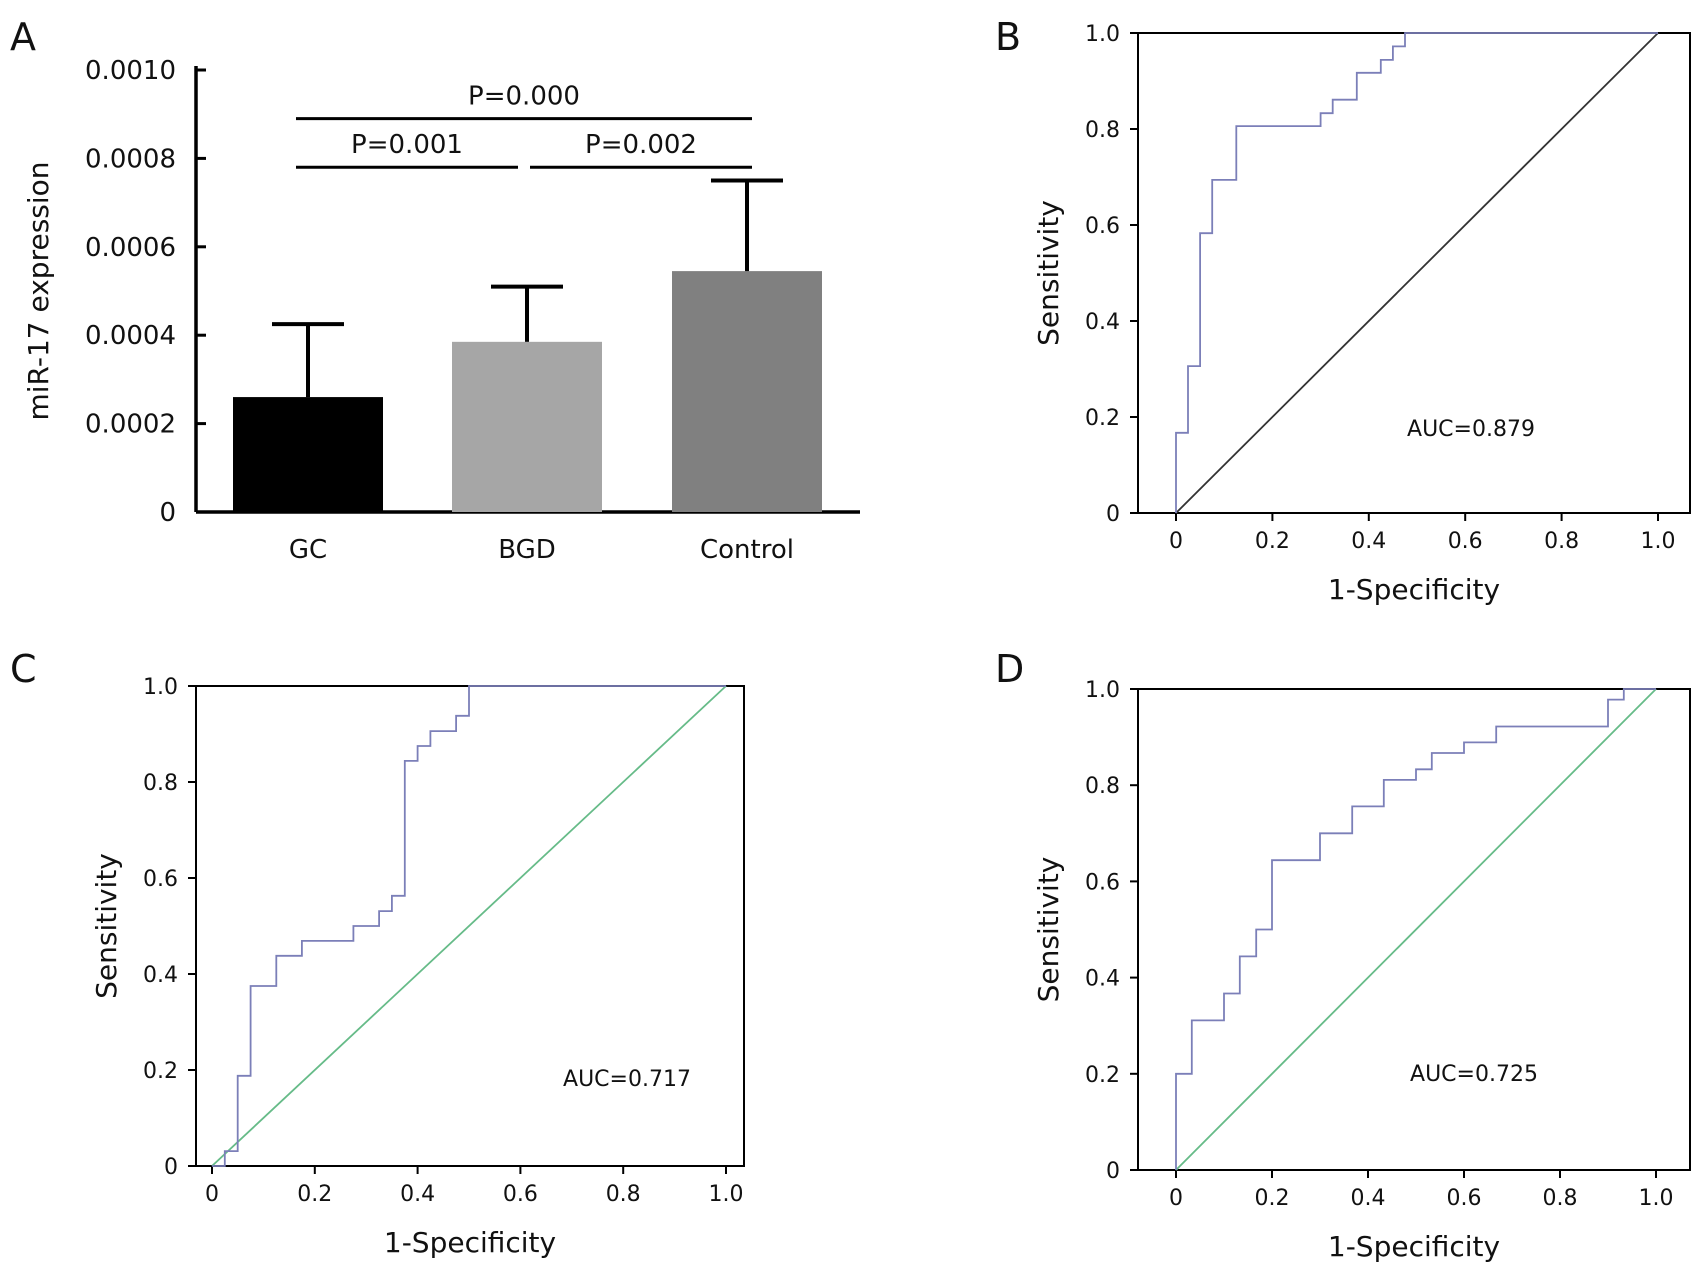  Describe the element at coordinates (1474, 1074) in the screenshot. I see `auc-label: AUC=0.725` at that location.